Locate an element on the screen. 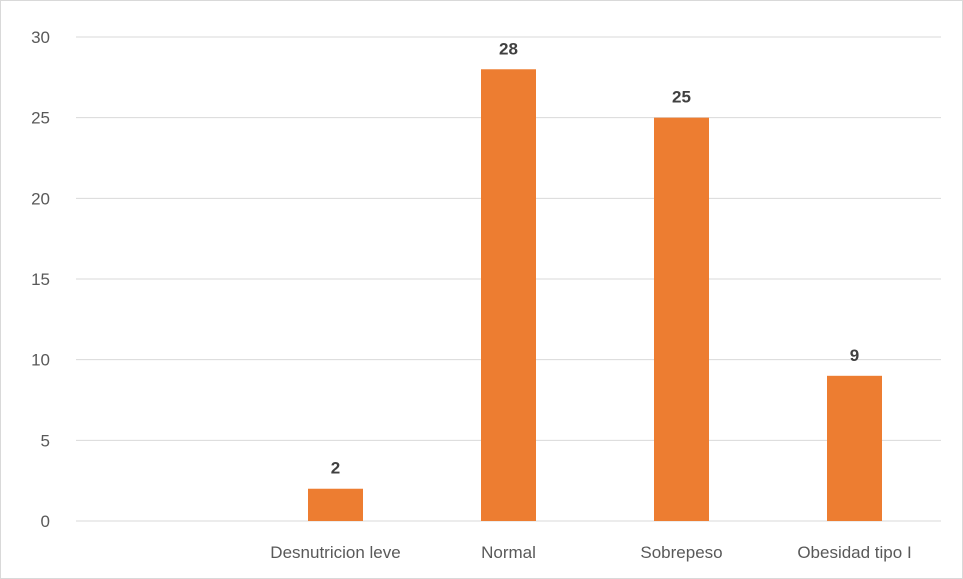 Image resolution: width=963 pixels, height=579 pixels. x-tick-label: Obesidad tipo I is located at coordinates (854, 552).